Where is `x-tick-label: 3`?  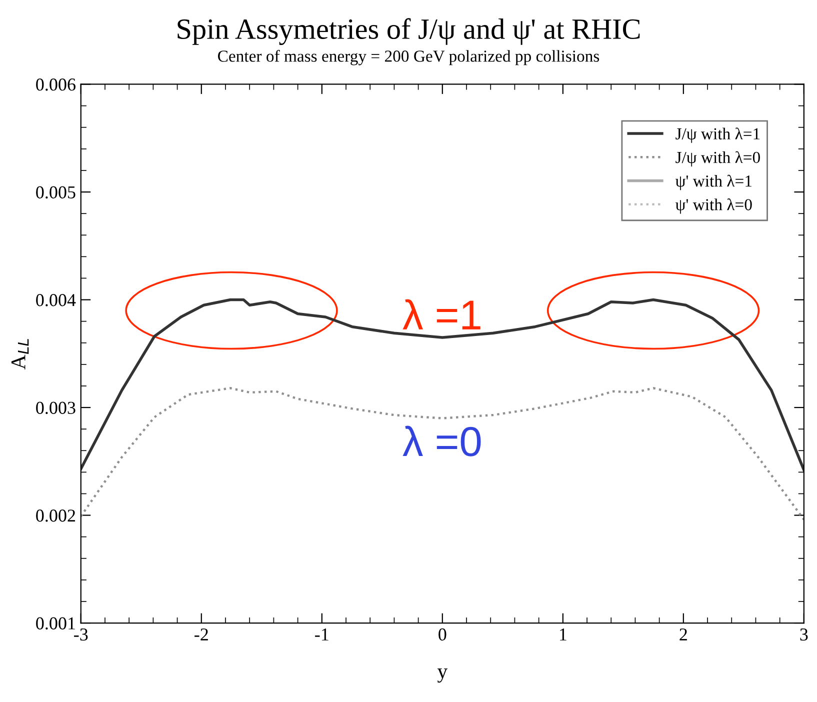
x-tick-label: 3 is located at coordinates (804, 634).